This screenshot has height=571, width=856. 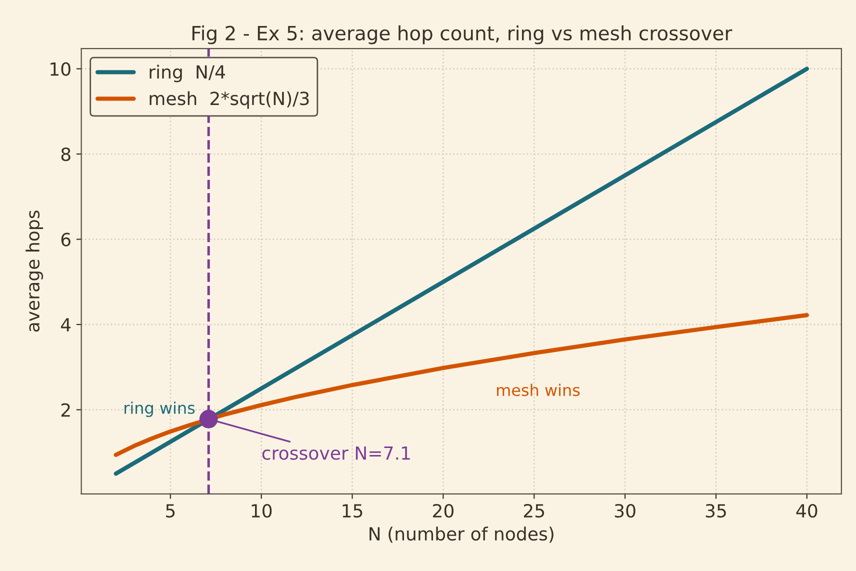 I want to click on y-tick-label: 10, so click(x=60, y=69).